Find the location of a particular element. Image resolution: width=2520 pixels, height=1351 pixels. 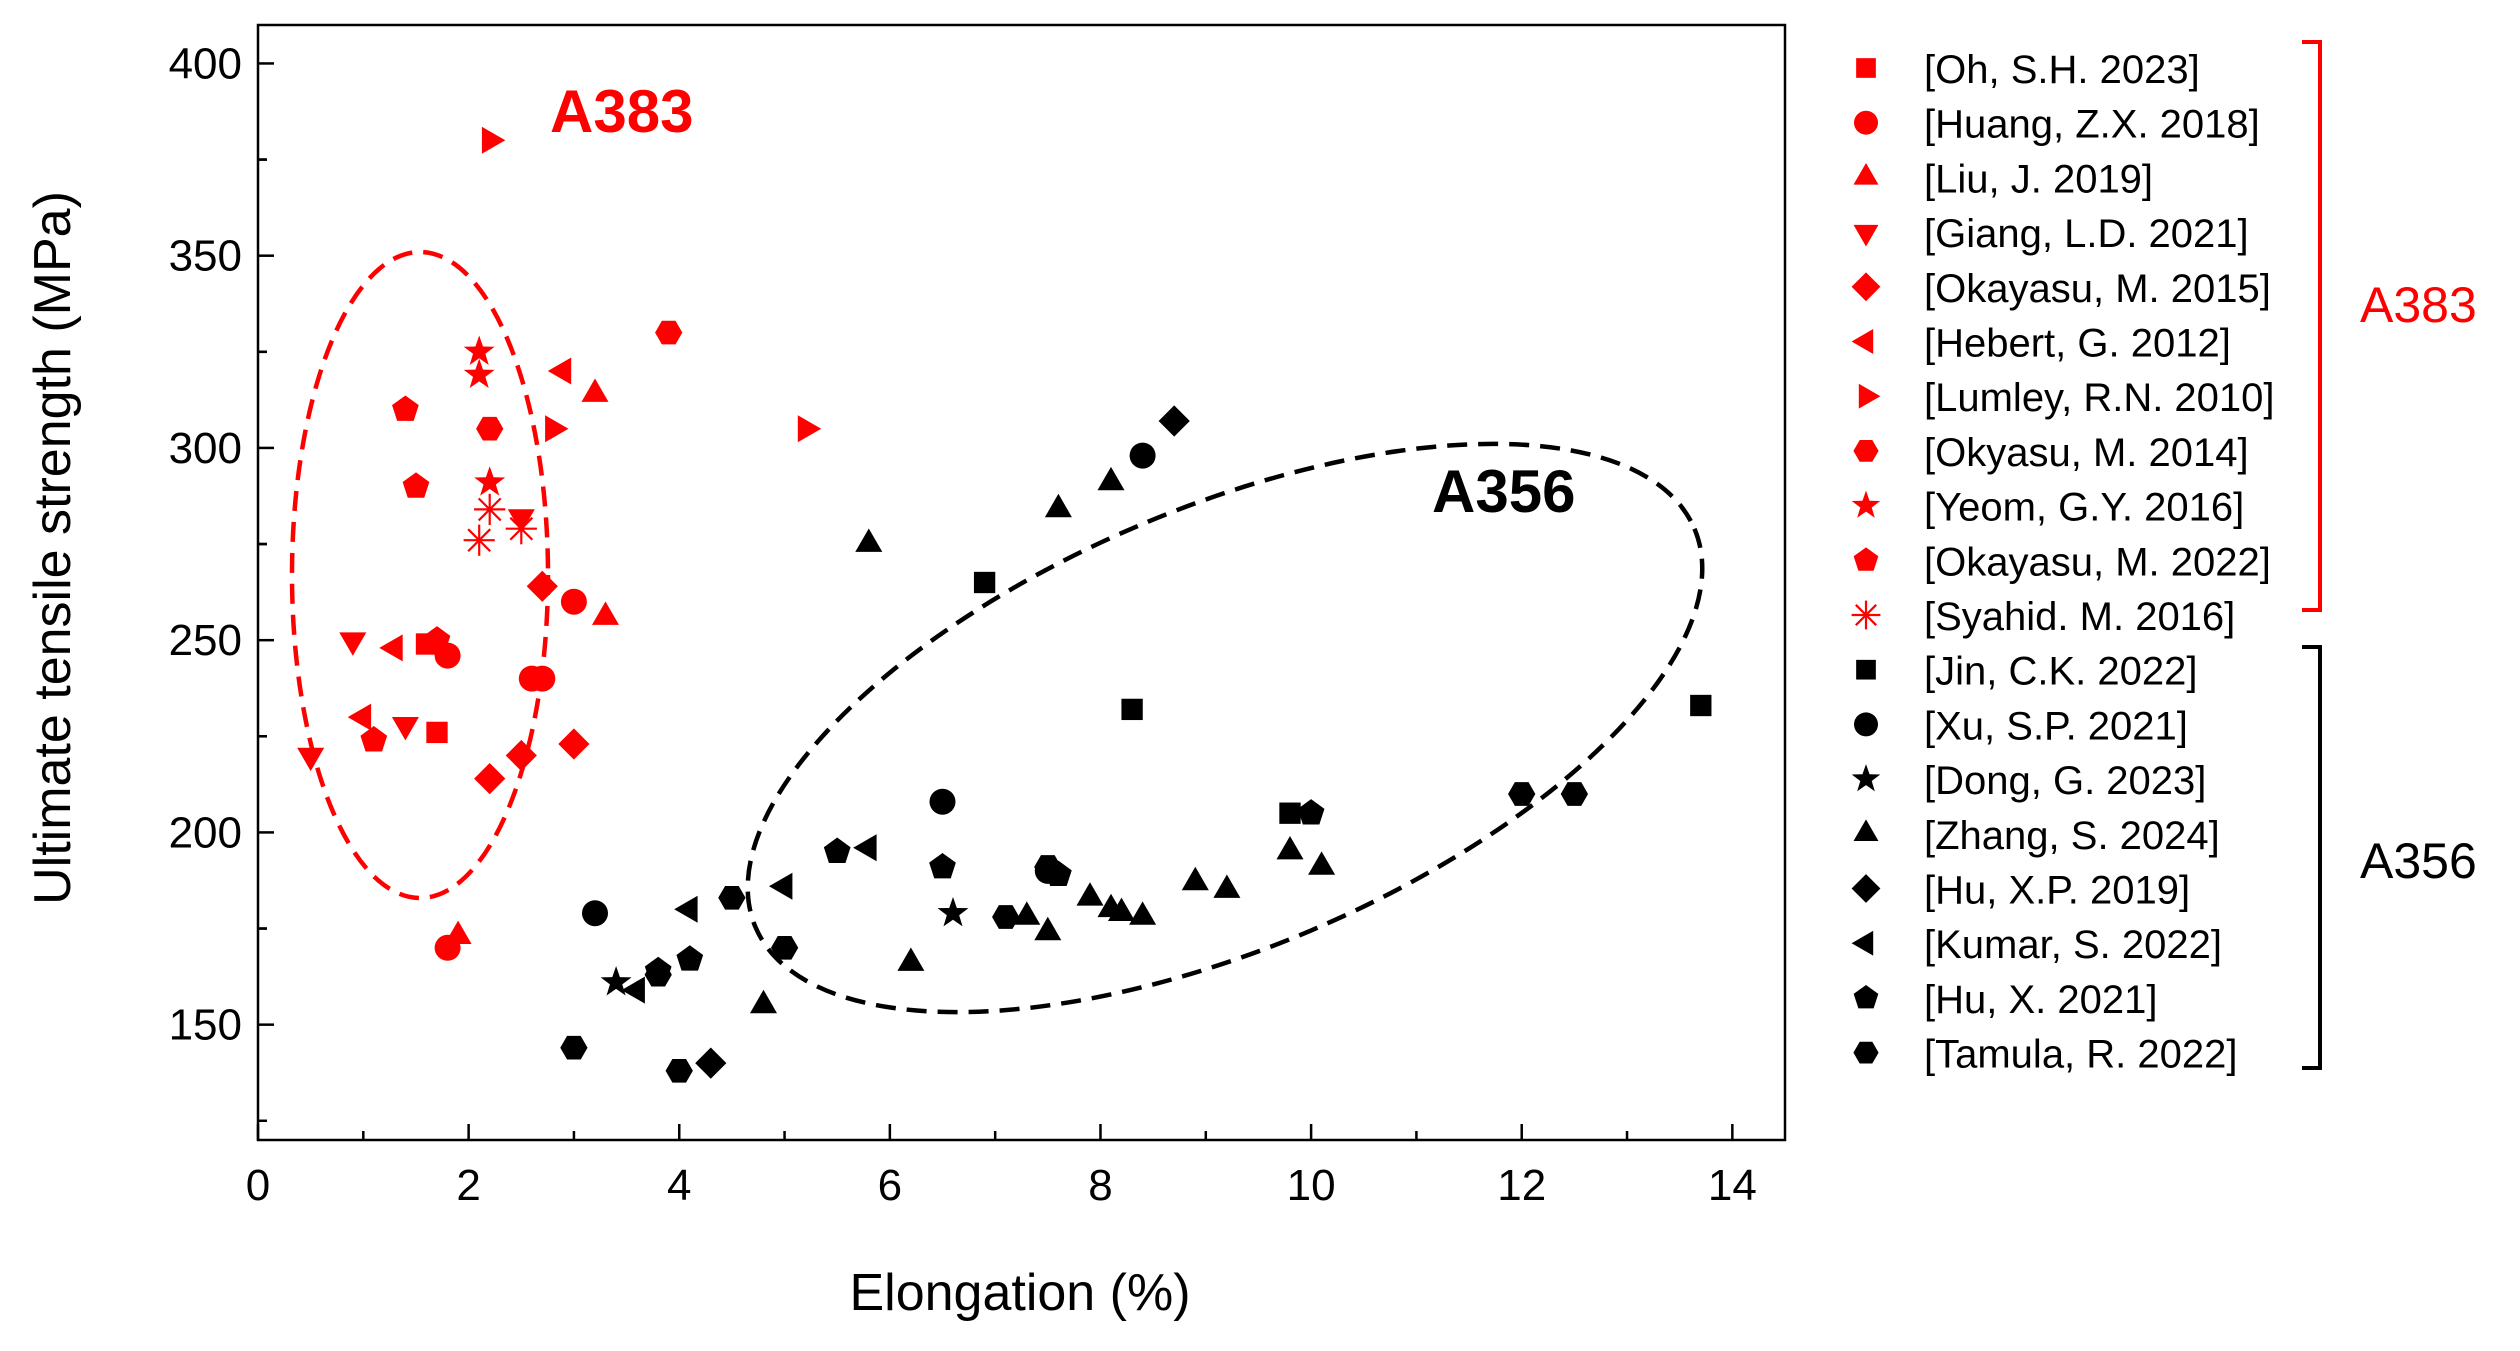

y-tick-label: 150 is located at coordinates (205, 1025).